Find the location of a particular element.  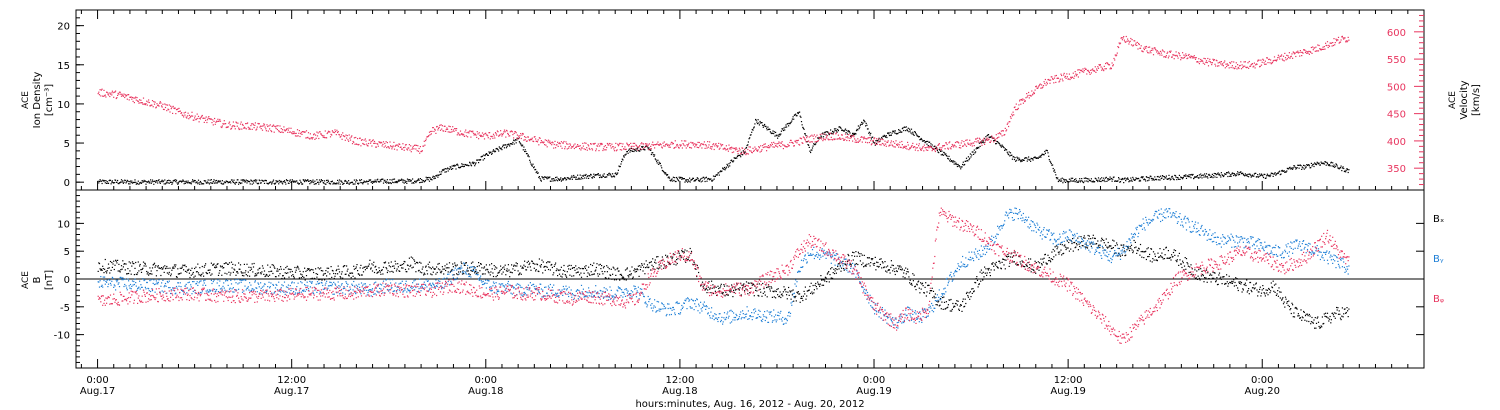

x-tick-label-date: Aug.19 is located at coordinates (873, 391).